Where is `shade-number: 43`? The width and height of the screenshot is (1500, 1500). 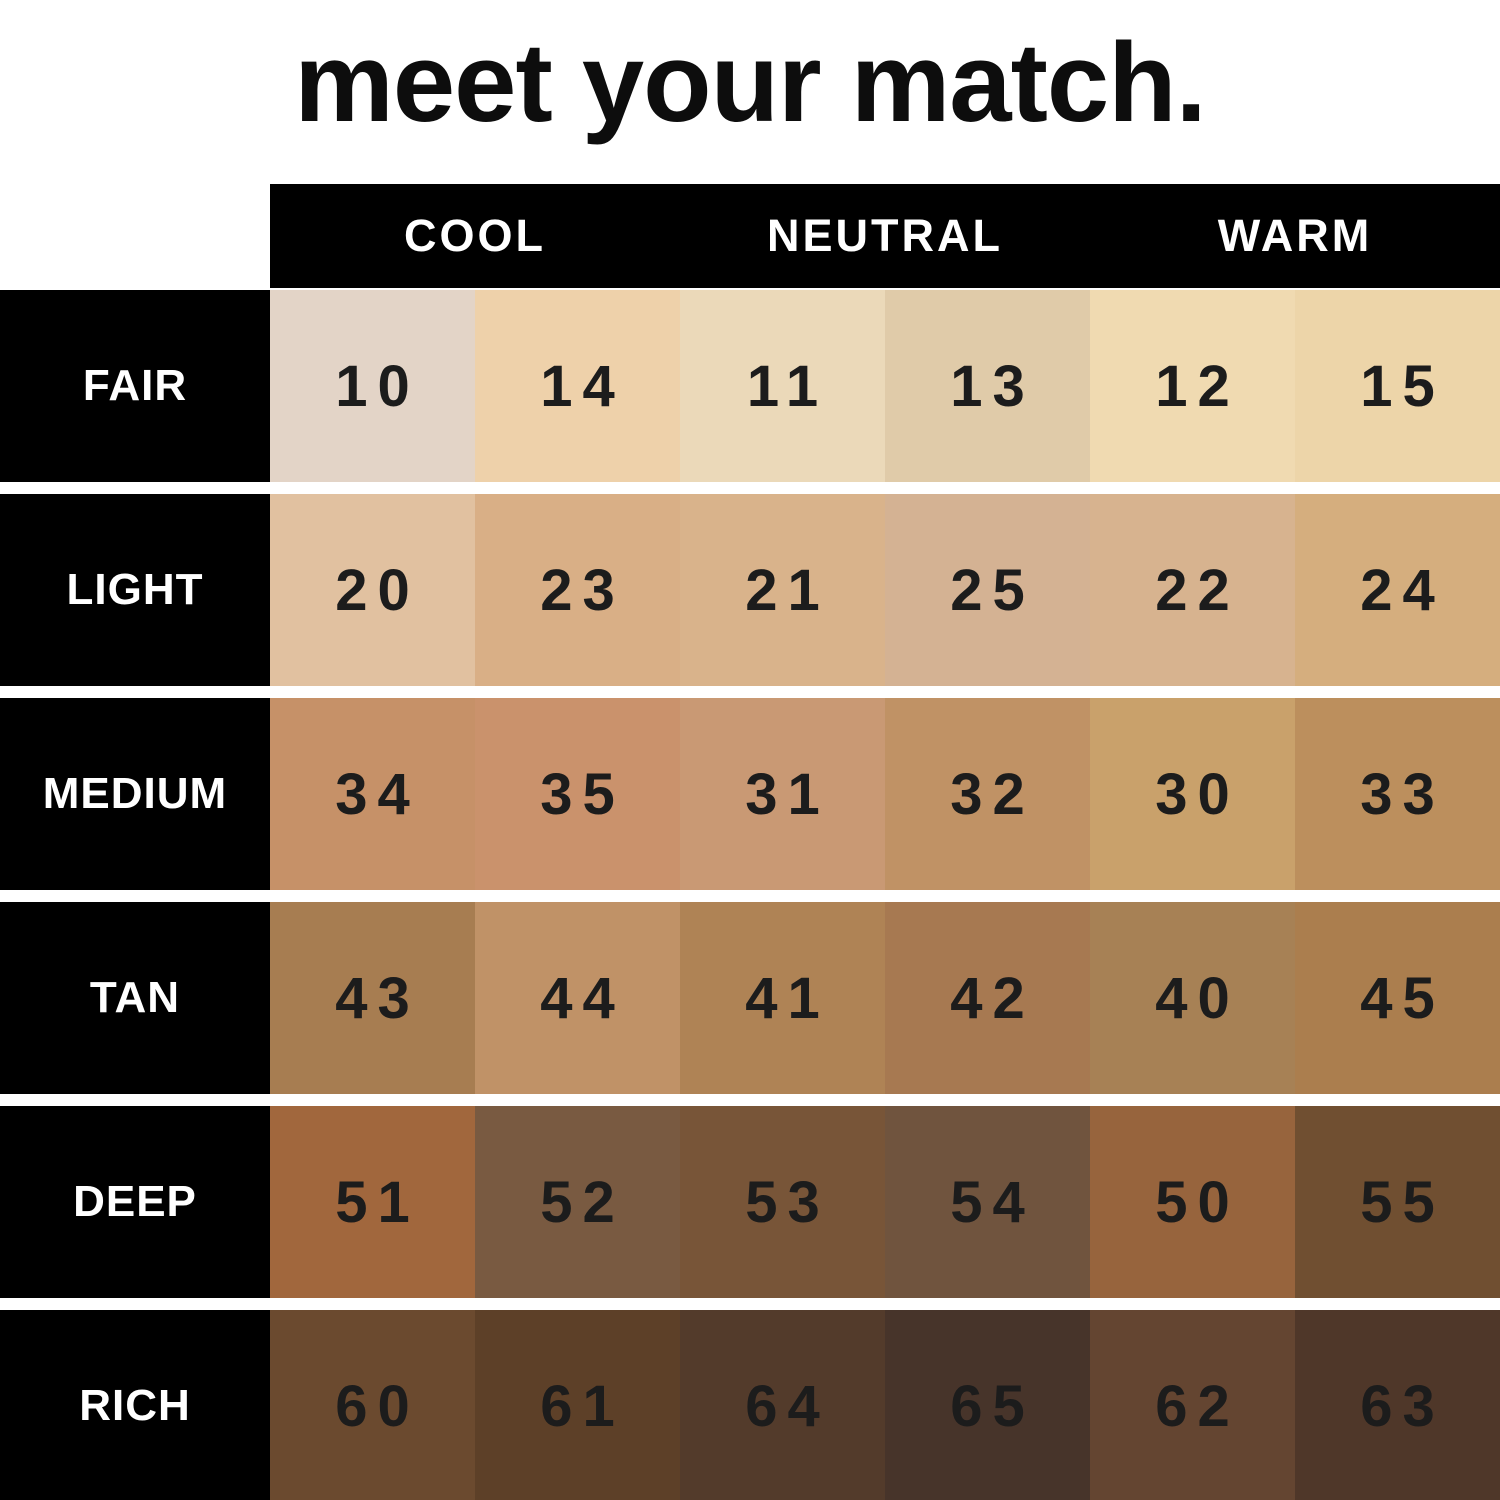 shade-number: 43 is located at coordinates (377, 998).